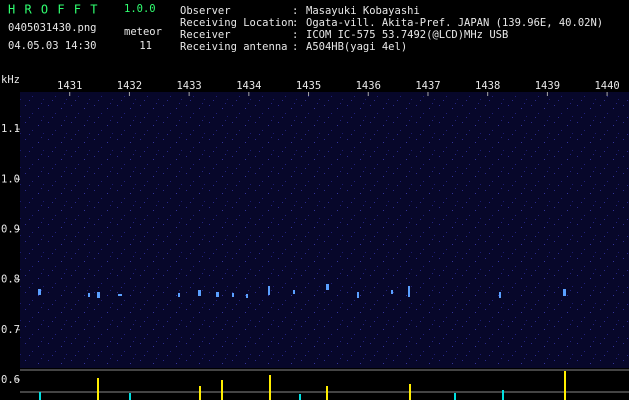 This screenshot has width=629, height=400. I want to click on info-label: Receiving Location, so click(237, 23).